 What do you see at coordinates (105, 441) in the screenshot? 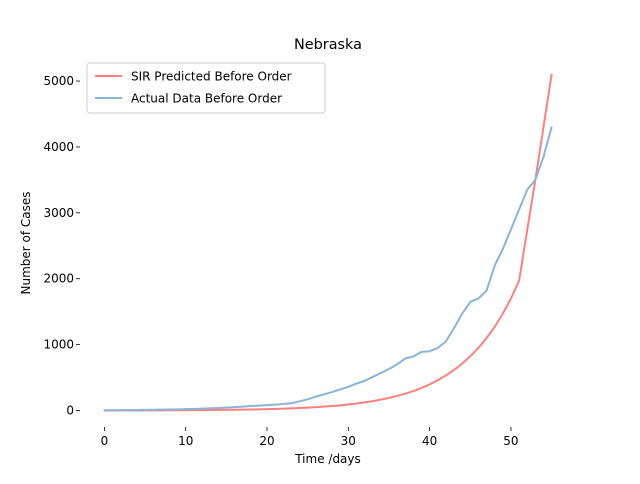
I see `x-tick-label: 0` at bounding box center [105, 441].